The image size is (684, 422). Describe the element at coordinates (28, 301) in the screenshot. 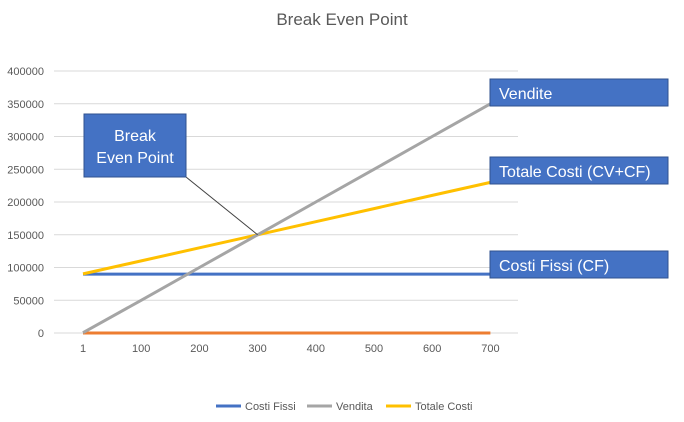

I see `y-tick-label: 50000` at that location.